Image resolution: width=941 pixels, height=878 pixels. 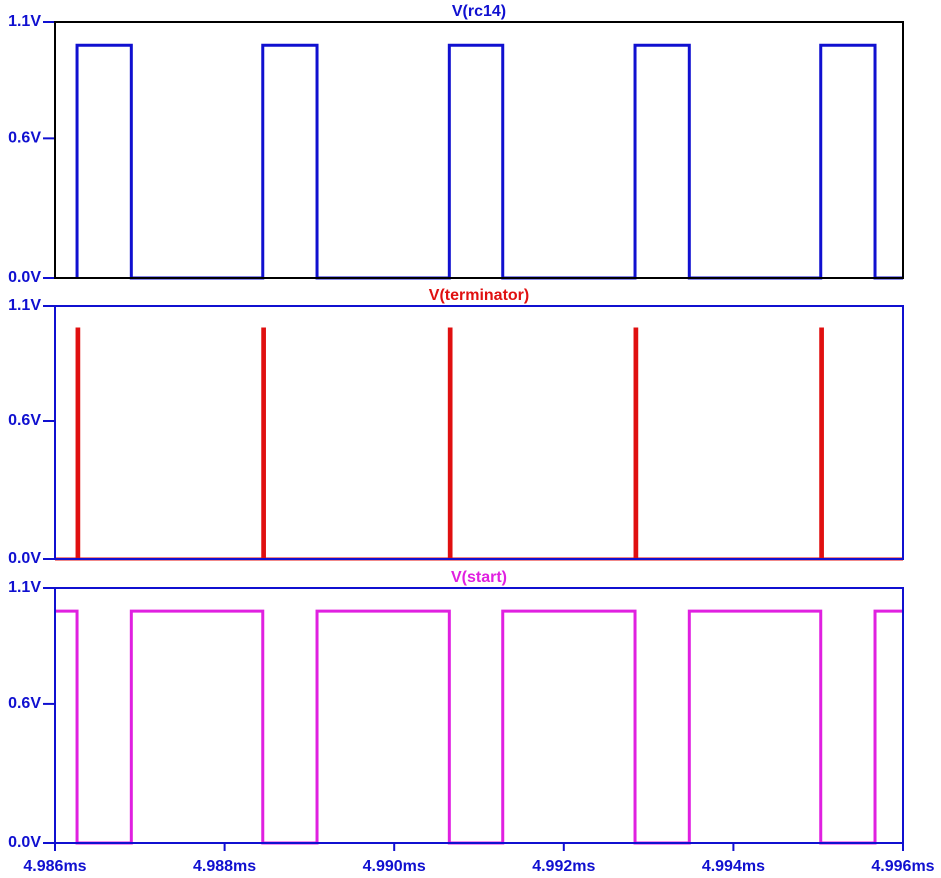 I want to click on x-tick-label: 4.988ms, so click(x=224, y=866).